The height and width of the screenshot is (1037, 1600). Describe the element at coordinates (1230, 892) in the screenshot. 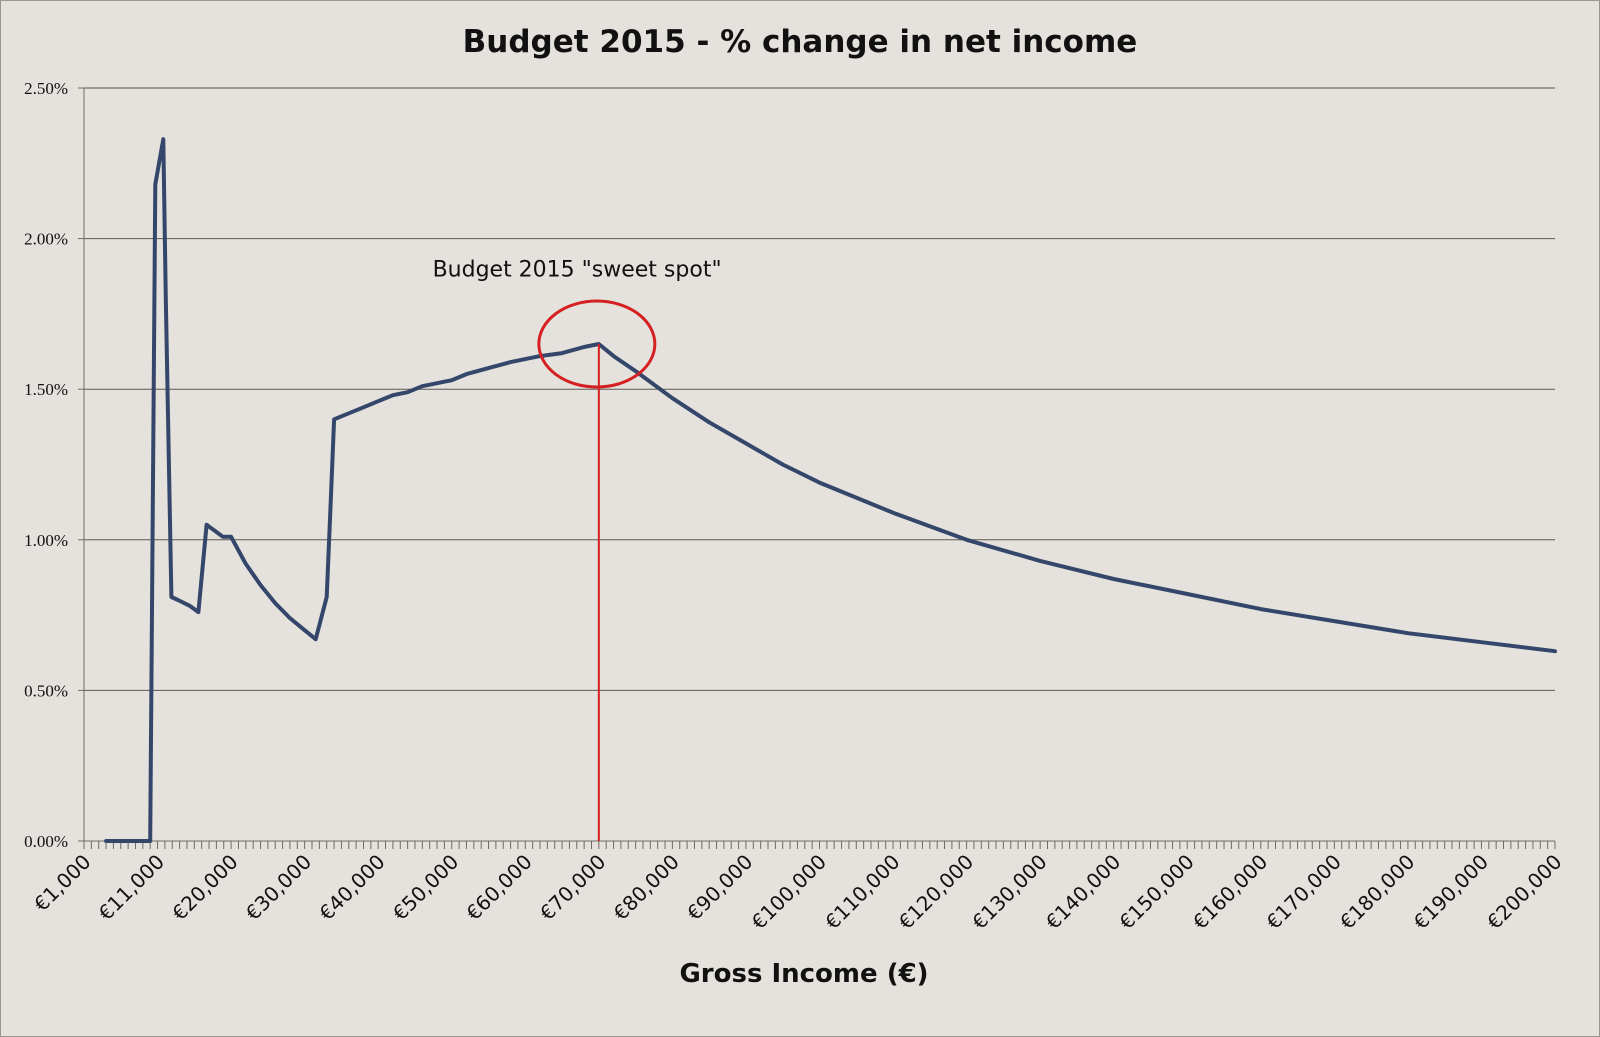

I see `x-tick-label: €160,000` at that location.